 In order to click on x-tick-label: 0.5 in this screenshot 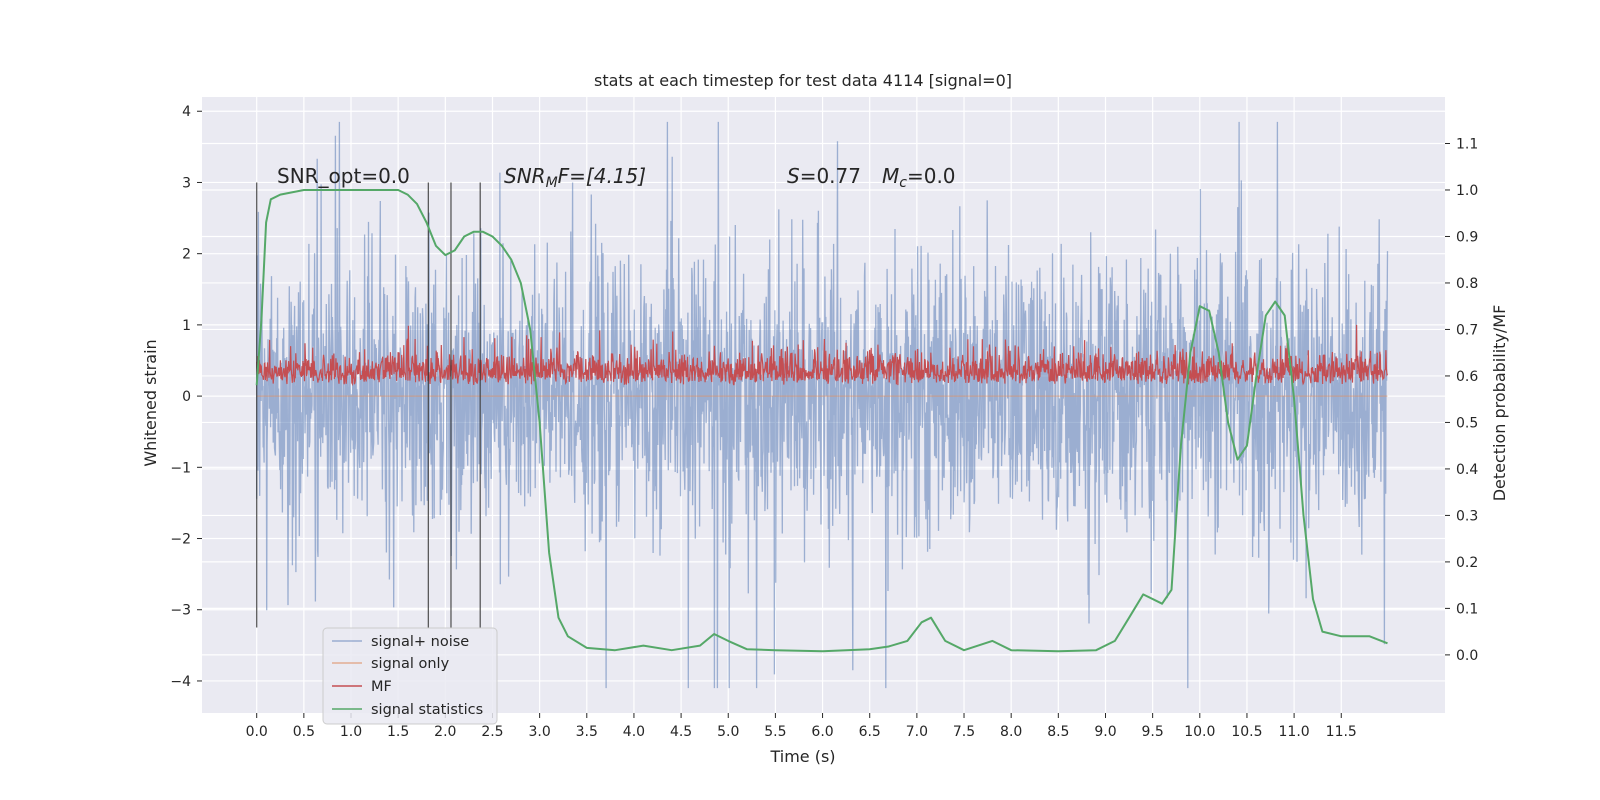, I will do `click(304, 732)`.